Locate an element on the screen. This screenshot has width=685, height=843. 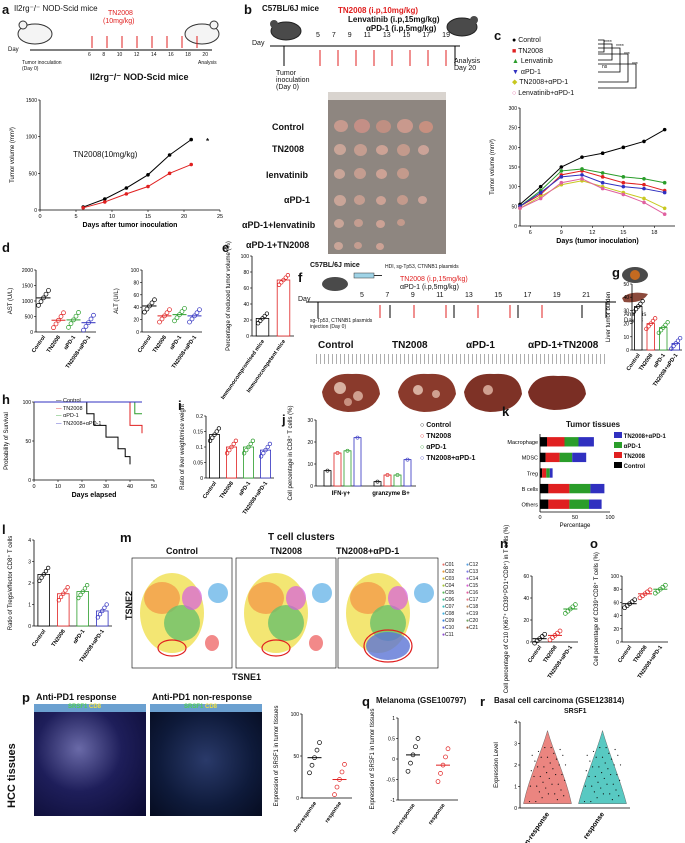
ihc-image-response: SRSF1 CD8 is located at coordinates (90, 760).